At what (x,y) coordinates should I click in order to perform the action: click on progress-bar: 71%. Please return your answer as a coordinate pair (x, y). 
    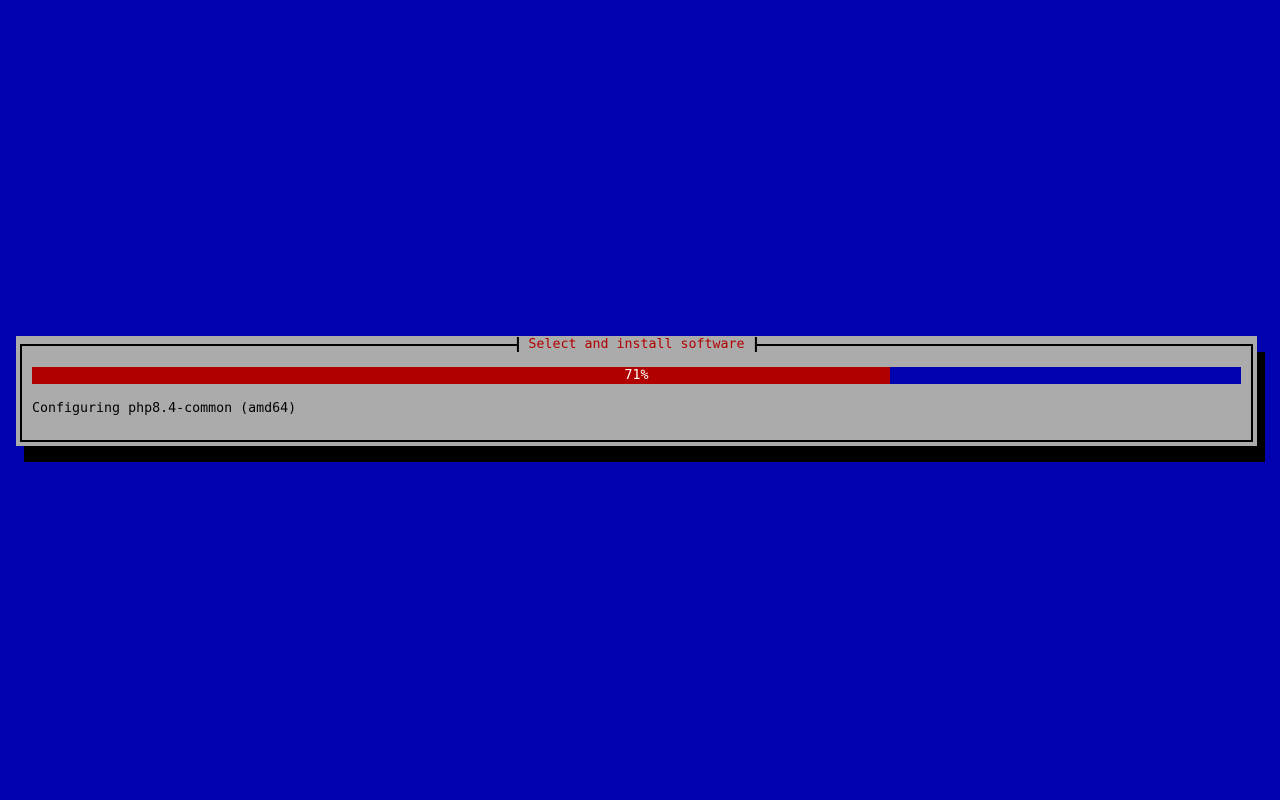
    Looking at the image, I should click on (636, 375).